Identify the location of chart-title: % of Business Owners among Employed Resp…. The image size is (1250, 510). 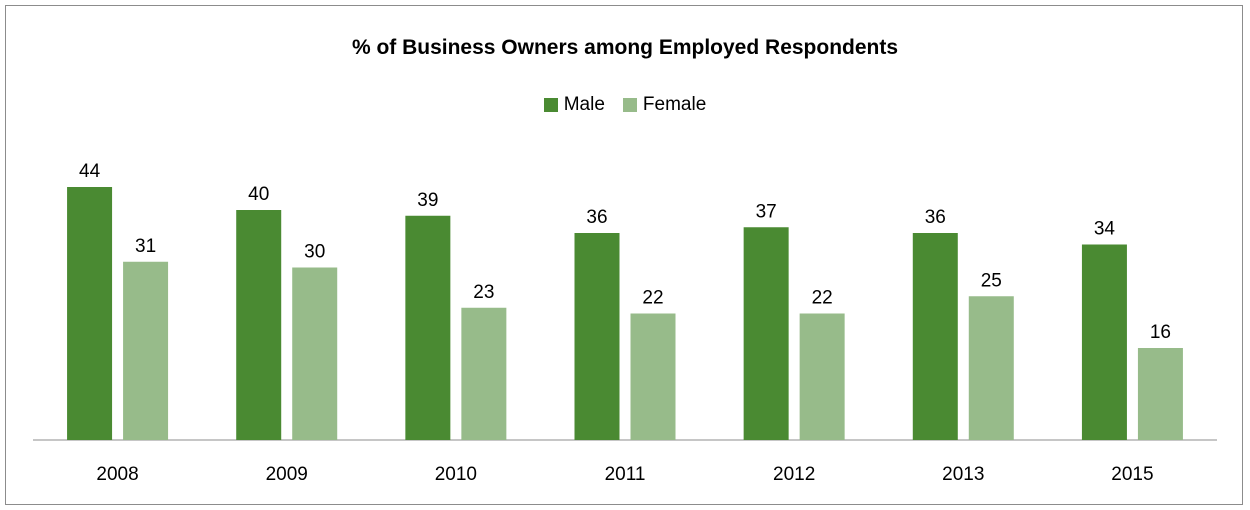
(625, 47).